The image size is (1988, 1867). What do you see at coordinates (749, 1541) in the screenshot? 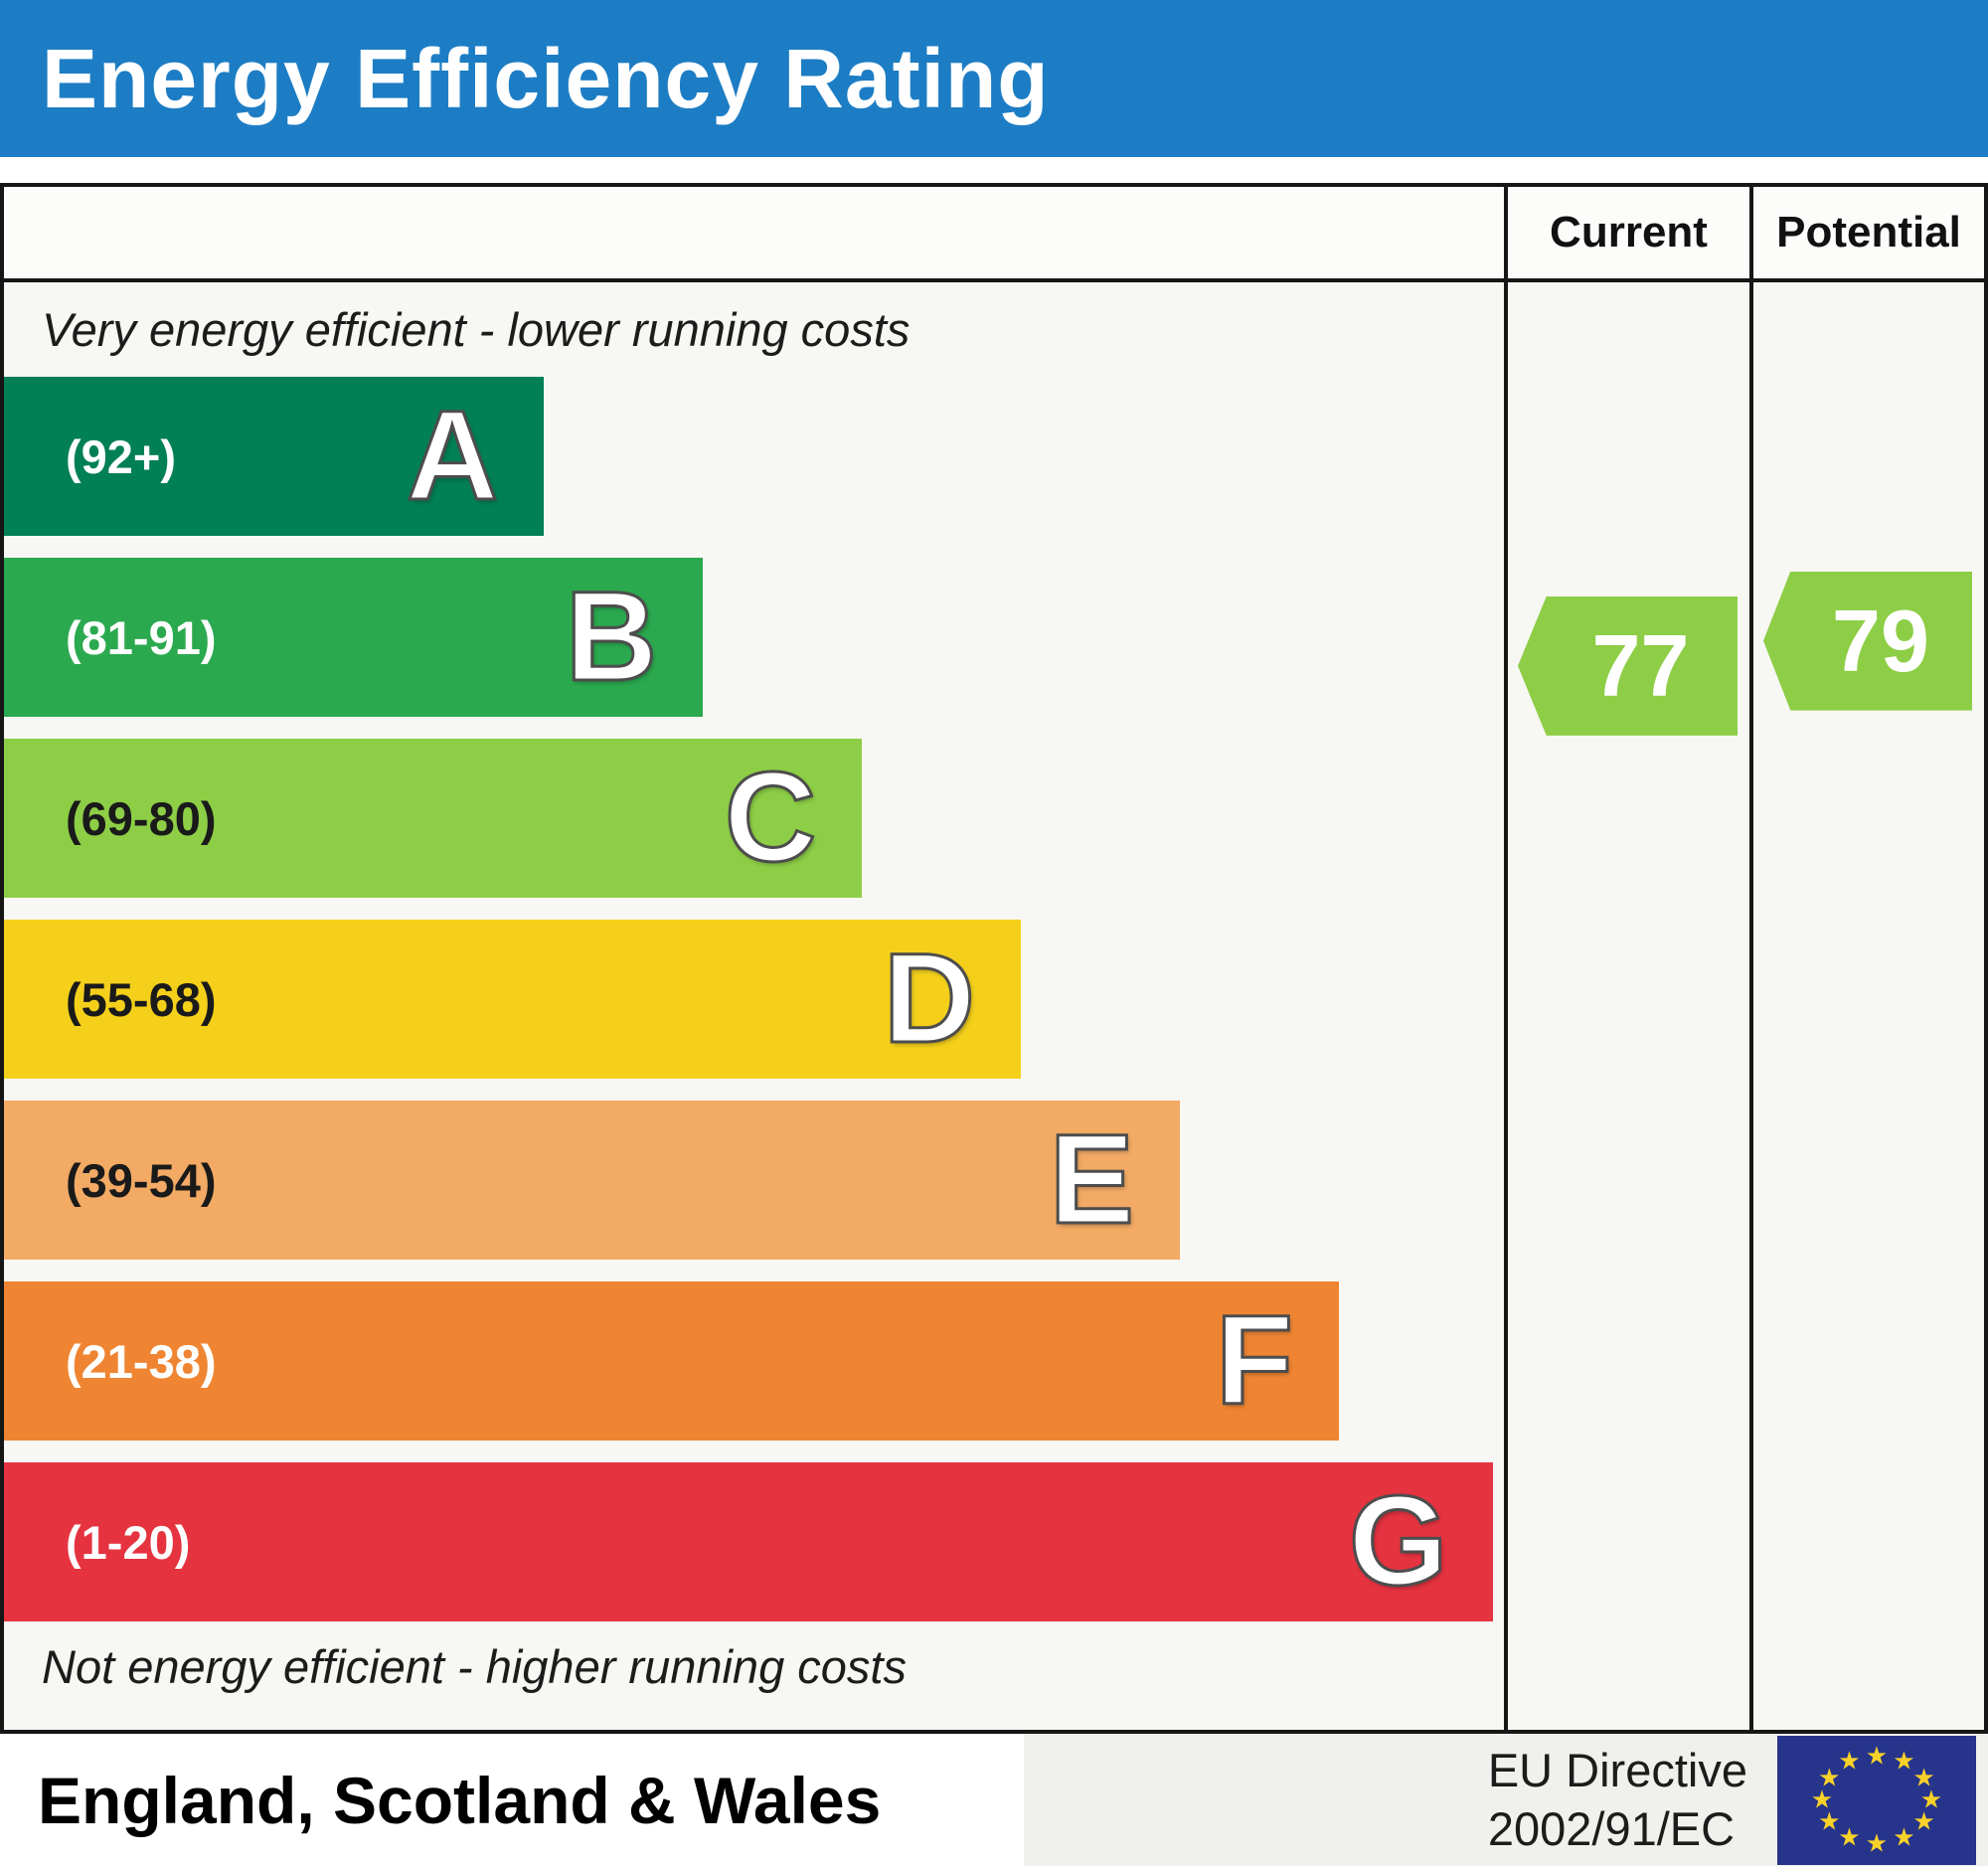
I see `band-row: (1-20) G` at bounding box center [749, 1541].